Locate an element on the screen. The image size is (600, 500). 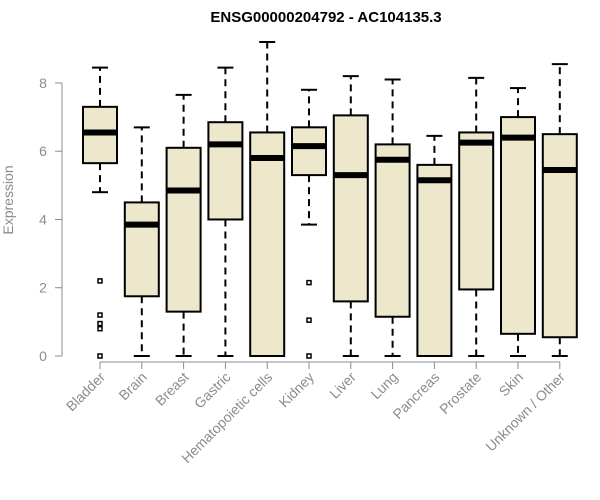
box-liver is located at coordinates (350, 216).